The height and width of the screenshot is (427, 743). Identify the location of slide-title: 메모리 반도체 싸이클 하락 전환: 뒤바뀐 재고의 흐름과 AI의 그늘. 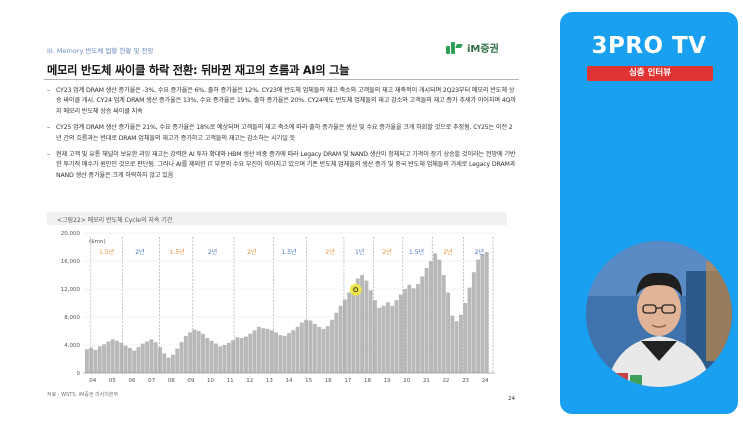
(198, 70).